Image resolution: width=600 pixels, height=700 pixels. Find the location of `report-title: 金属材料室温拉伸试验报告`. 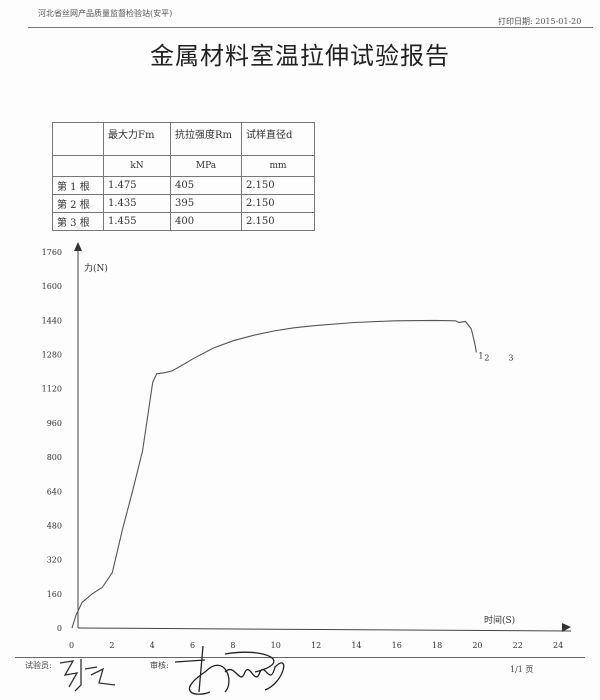

report-title: 金属材料室温拉伸试验报告 is located at coordinates (300, 56).